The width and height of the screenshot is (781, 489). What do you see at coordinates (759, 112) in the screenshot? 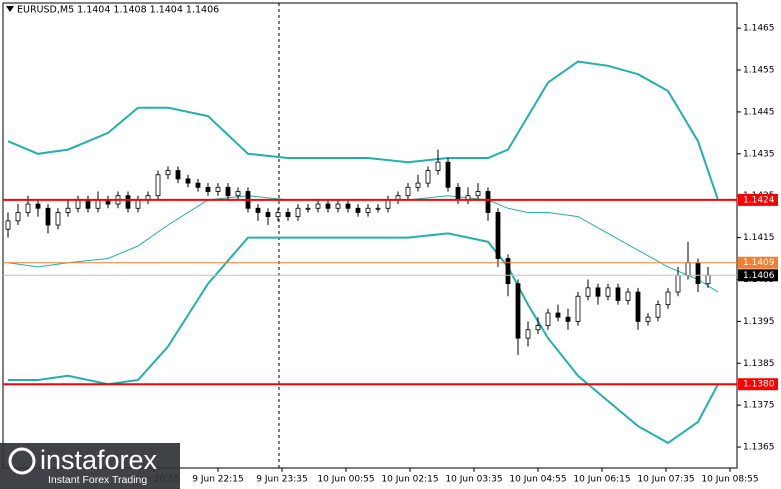
I see `y-tick-label: 1.1445` at bounding box center [759, 112].